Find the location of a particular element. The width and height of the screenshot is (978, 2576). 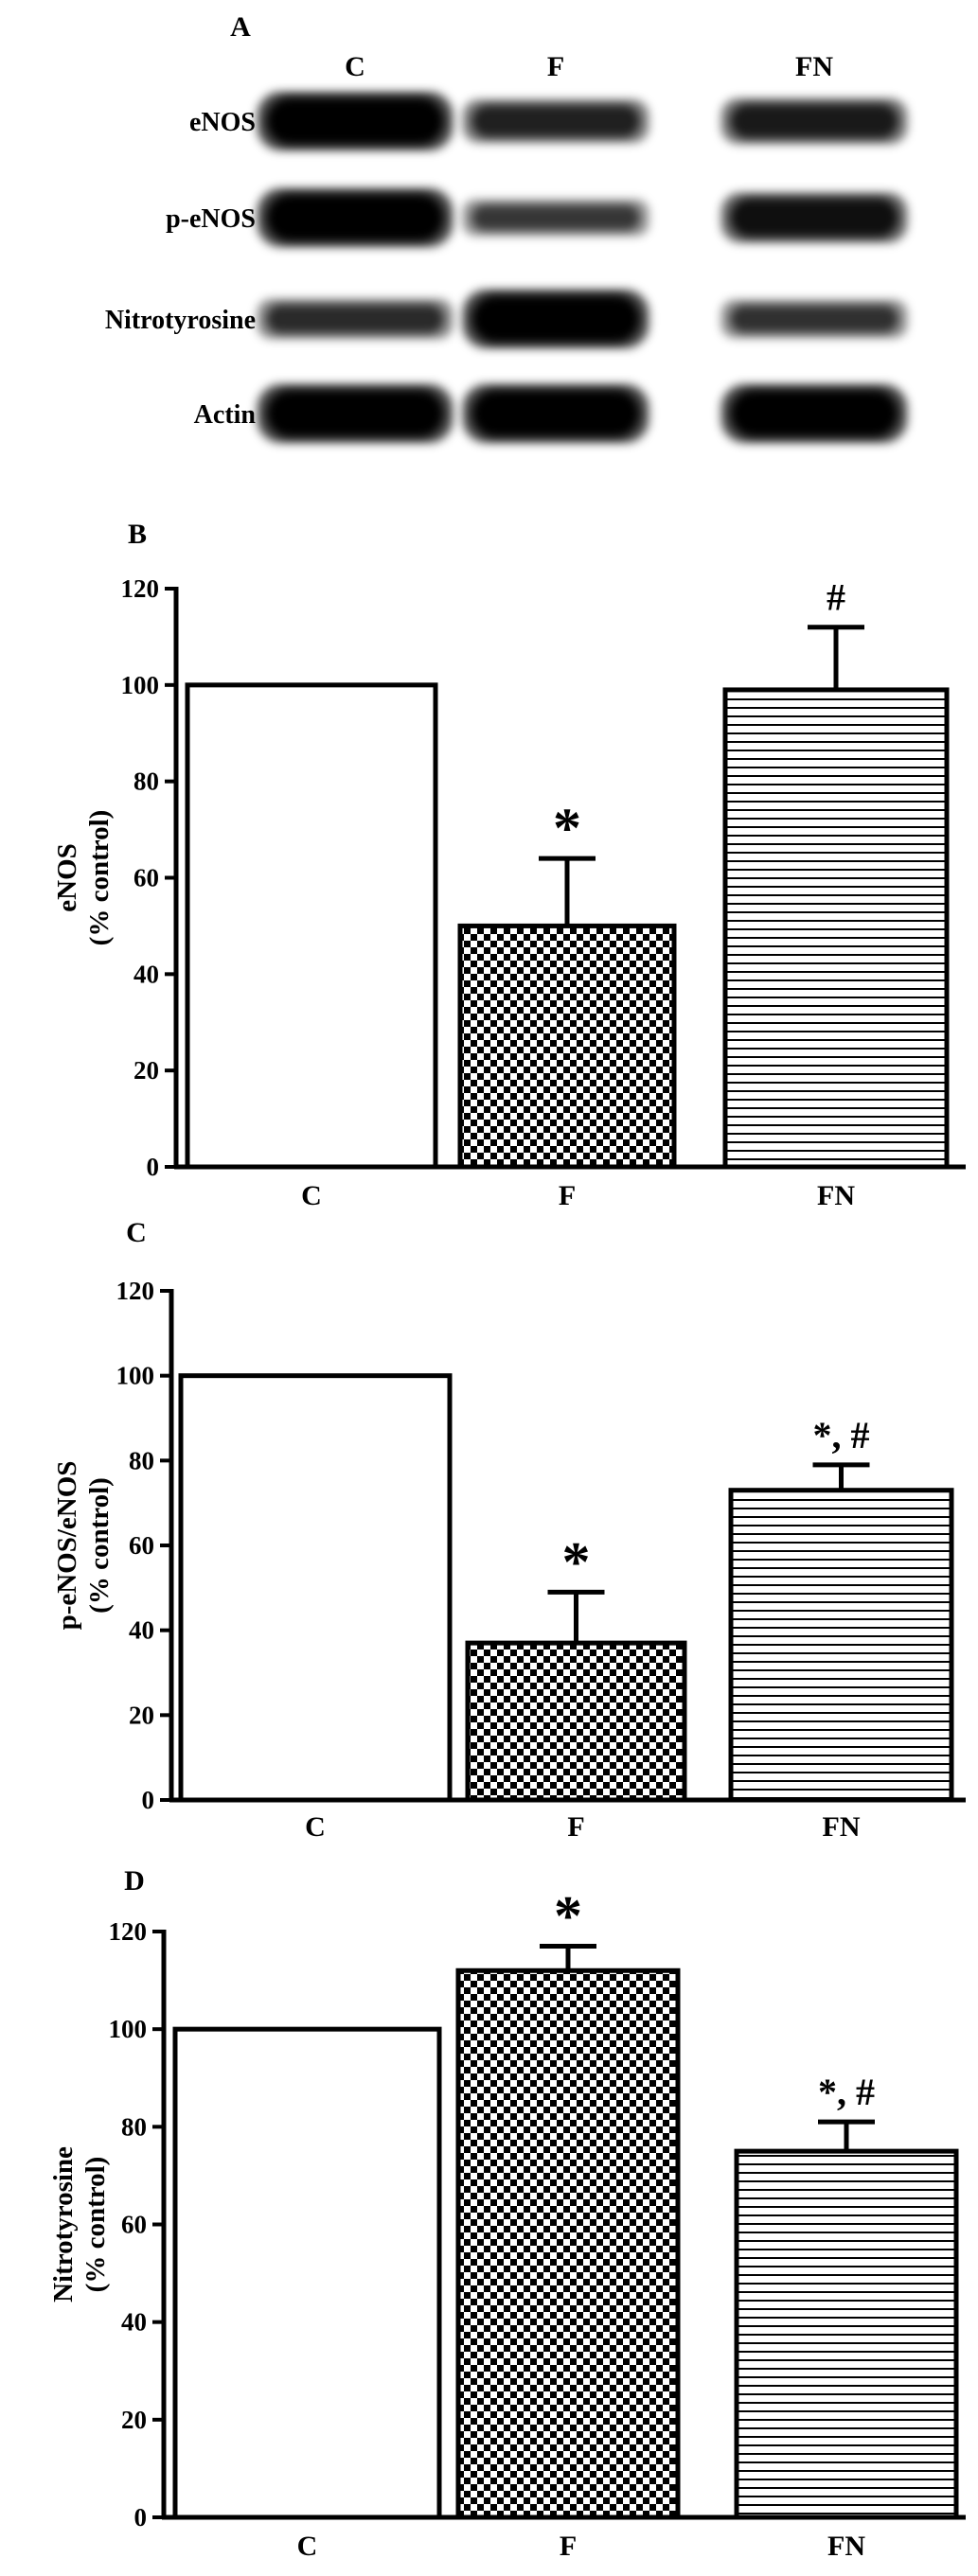

blot-band-nitrotyrosine-f is located at coordinates (555, 319).